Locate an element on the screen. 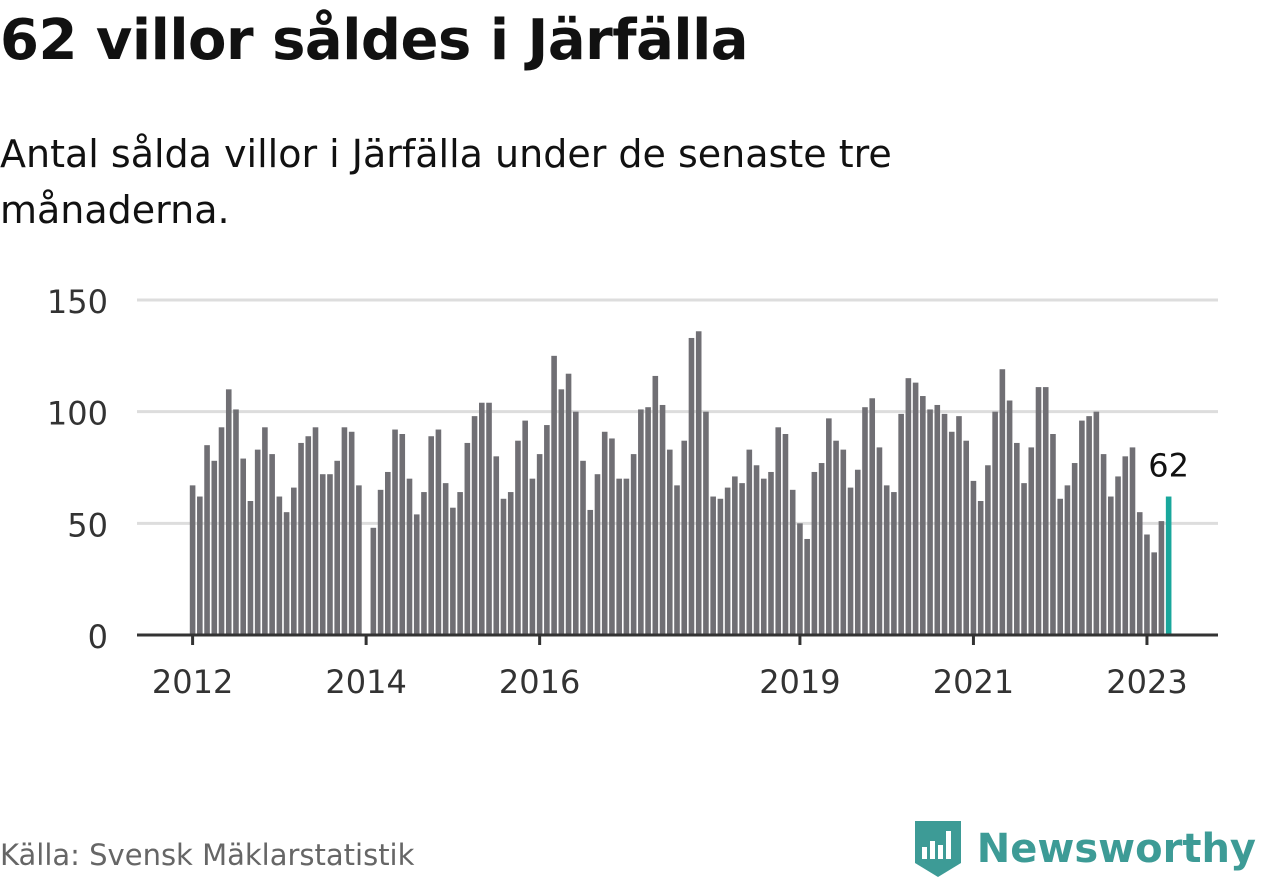  chart-title: 62 villor såldes i Järfälla is located at coordinates (374, 40).